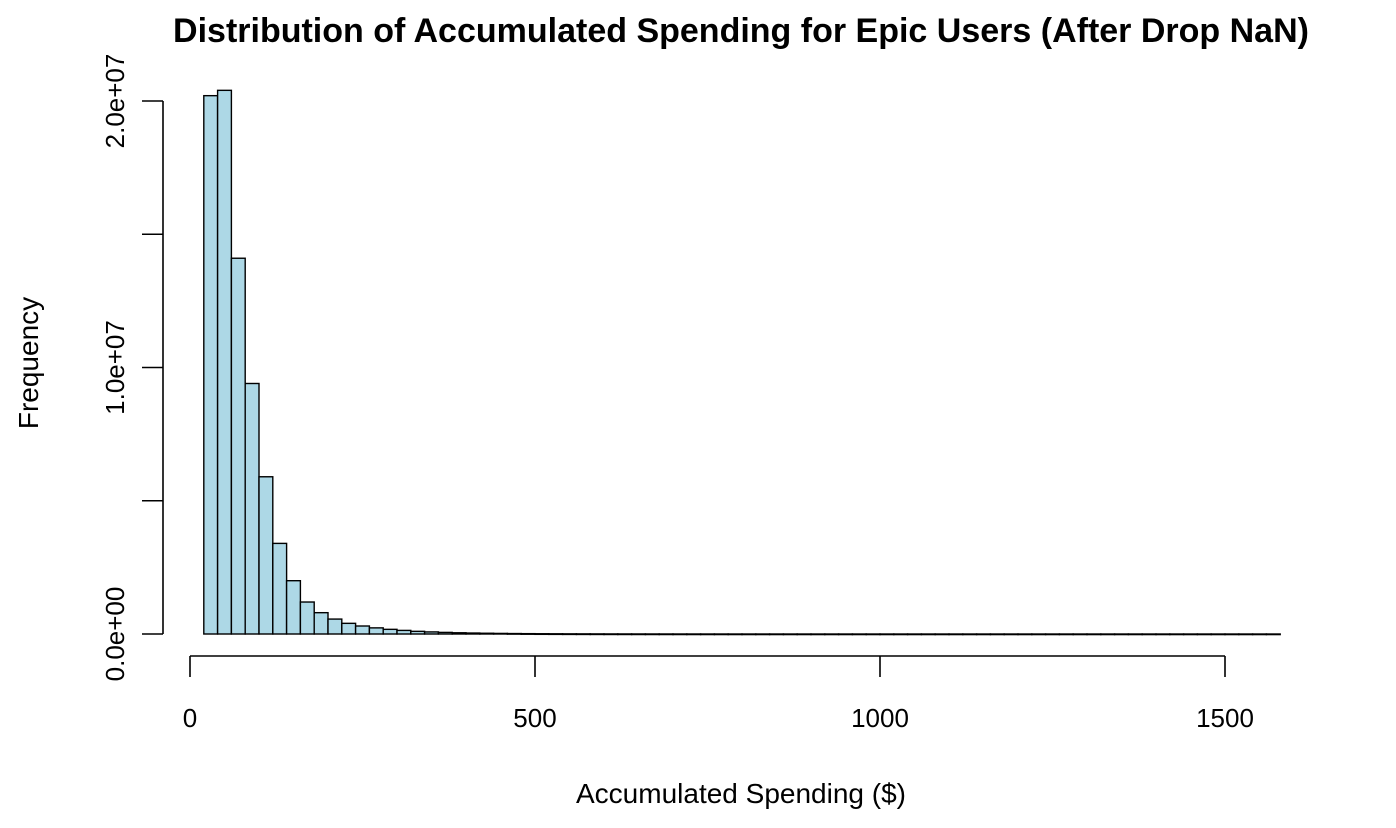 This screenshot has width=1396, height=828. Describe the element at coordinates (115, 101) in the screenshot. I see `y-tick-label: 2.0e+07` at that location.